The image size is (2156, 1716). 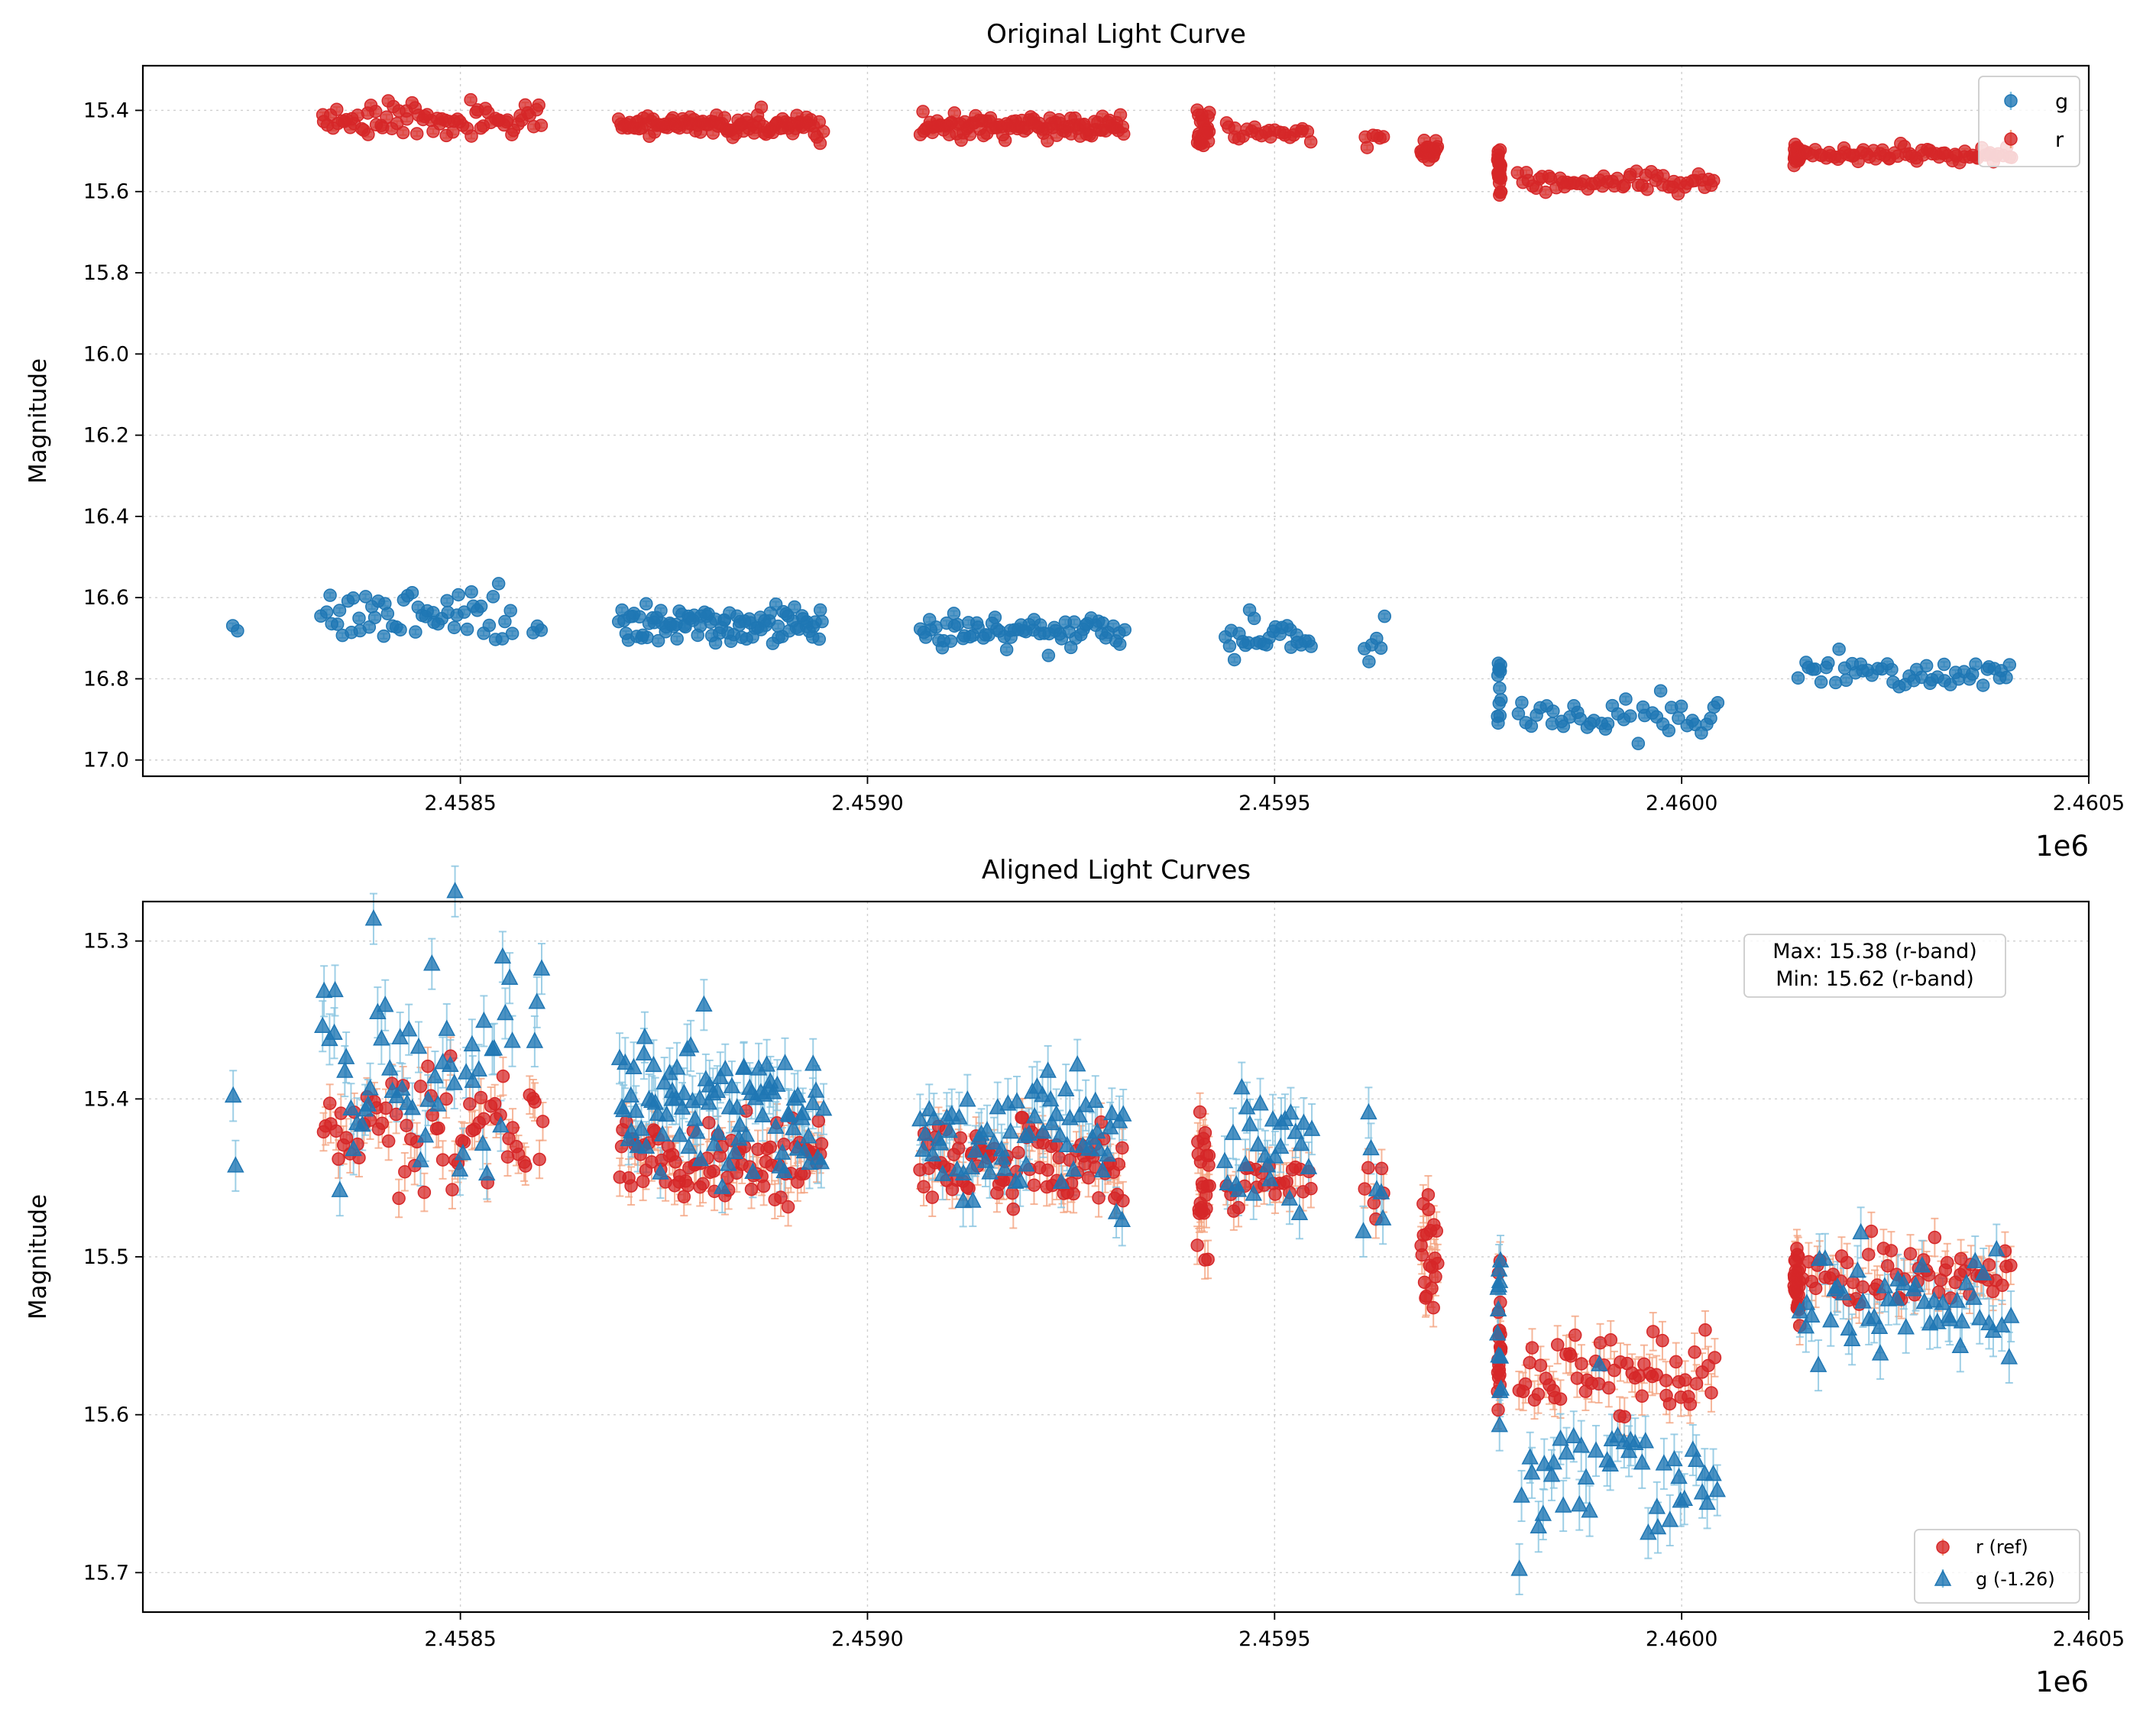 What do you see at coordinates (1117, 870) in the screenshot?
I see `panel-title: Aligned Light Curves` at bounding box center [1117, 870].